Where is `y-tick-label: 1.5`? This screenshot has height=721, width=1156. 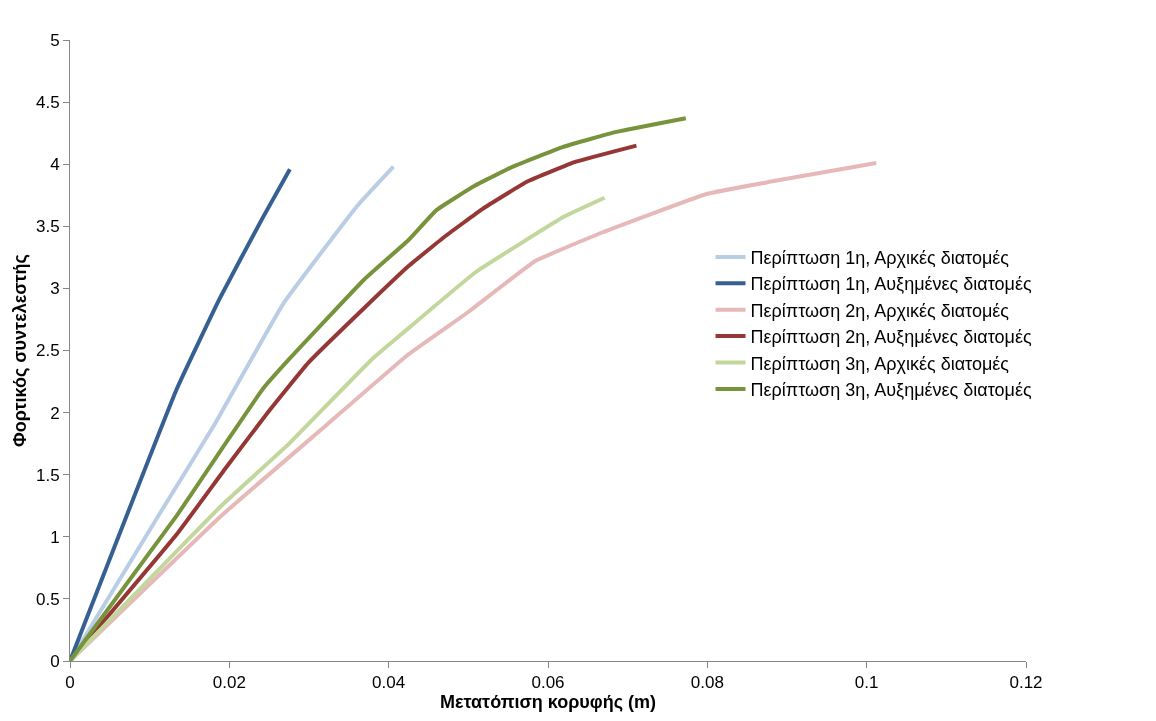 y-tick-label: 1.5 is located at coordinates (47, 475).